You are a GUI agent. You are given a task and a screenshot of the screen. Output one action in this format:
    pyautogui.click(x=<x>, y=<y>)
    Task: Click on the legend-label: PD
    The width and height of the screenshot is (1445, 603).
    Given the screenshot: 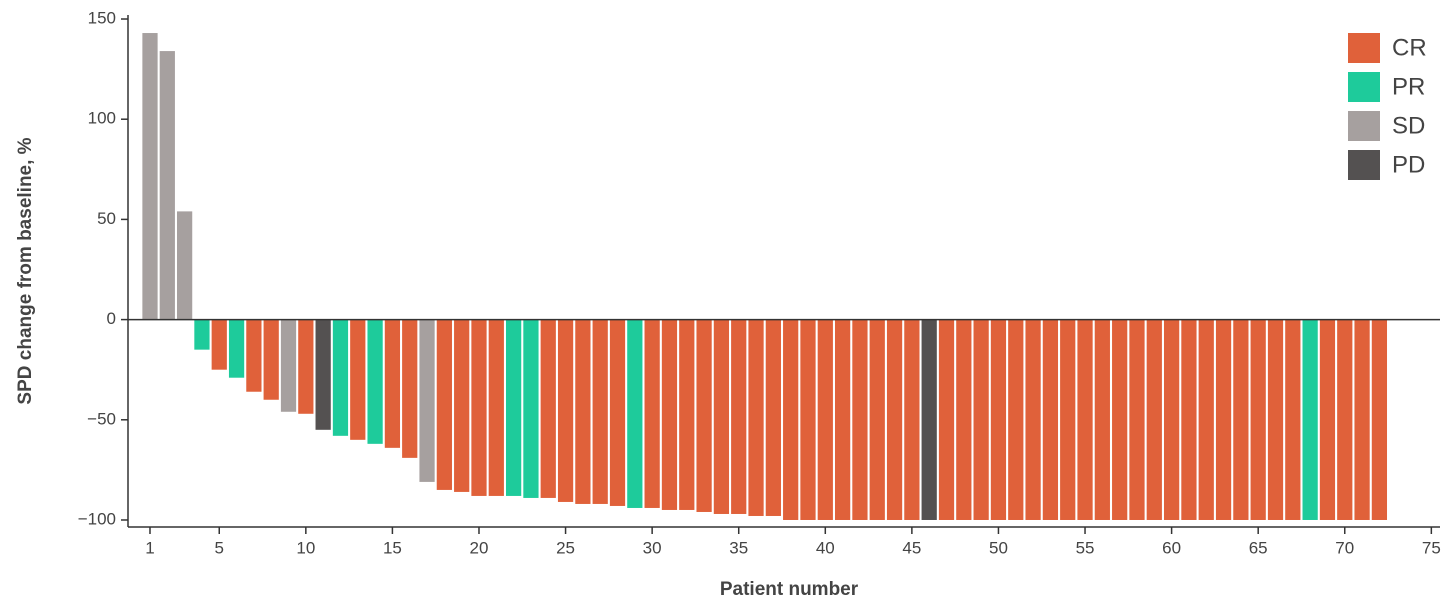 What is the action you would take?
    pyautogui.click(x=1408, y=164)
    